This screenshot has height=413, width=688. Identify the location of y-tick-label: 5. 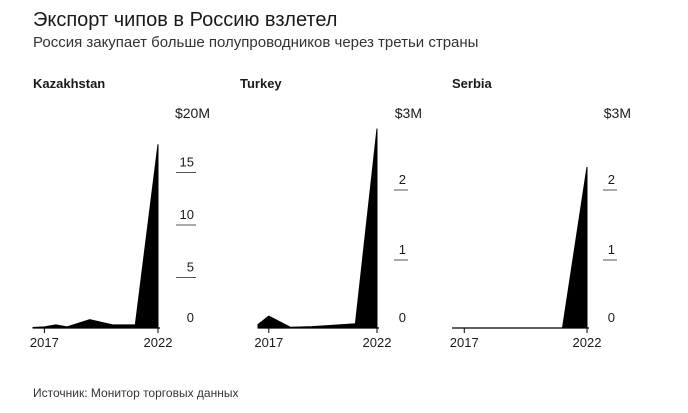
(190, 267).